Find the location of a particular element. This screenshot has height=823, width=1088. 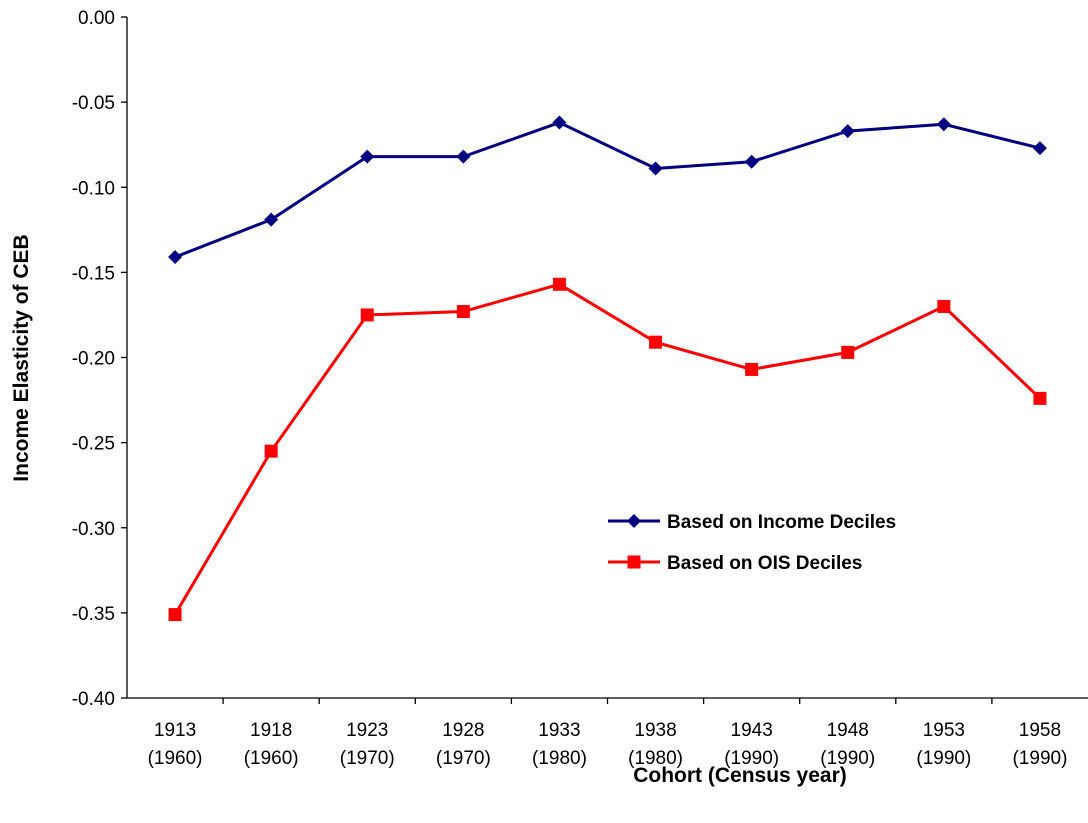

x-tick-label-line: 1923 is located at coordinates (367, 730).